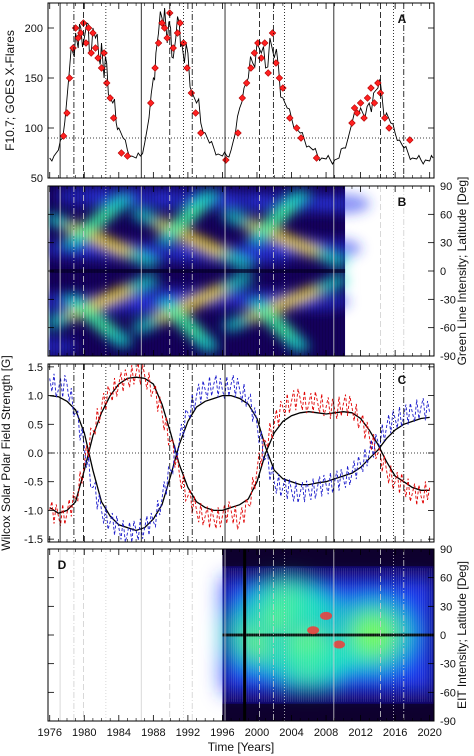  Describe the element at coordinates (34, 129) in the screenshot. I see `y-tick-label: 100` at that location.